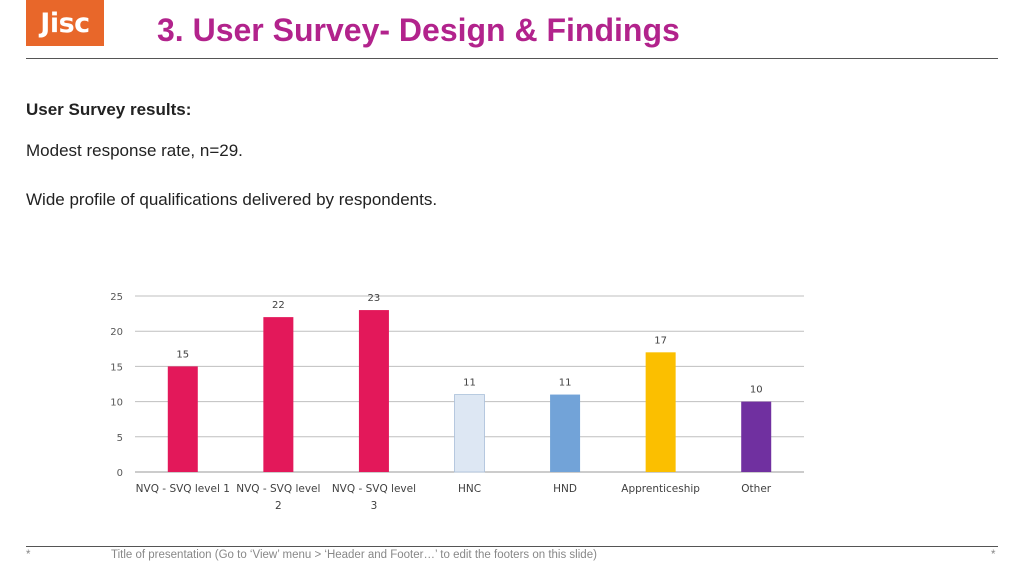 The image size is (1024, 576). What do you see at coordinates (756, 489) in the screenshot?
I see `category-label: Other` at bounding box center [756, 489].